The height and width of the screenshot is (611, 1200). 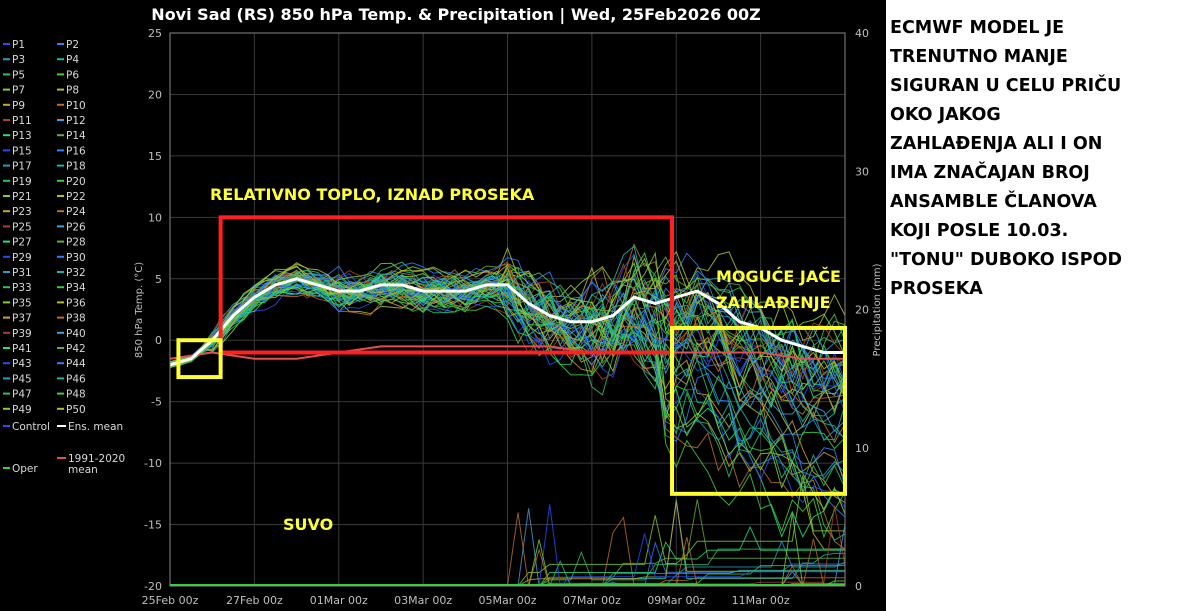 I want to click on legend-label-P30: P30, so click(x=76, y=258).